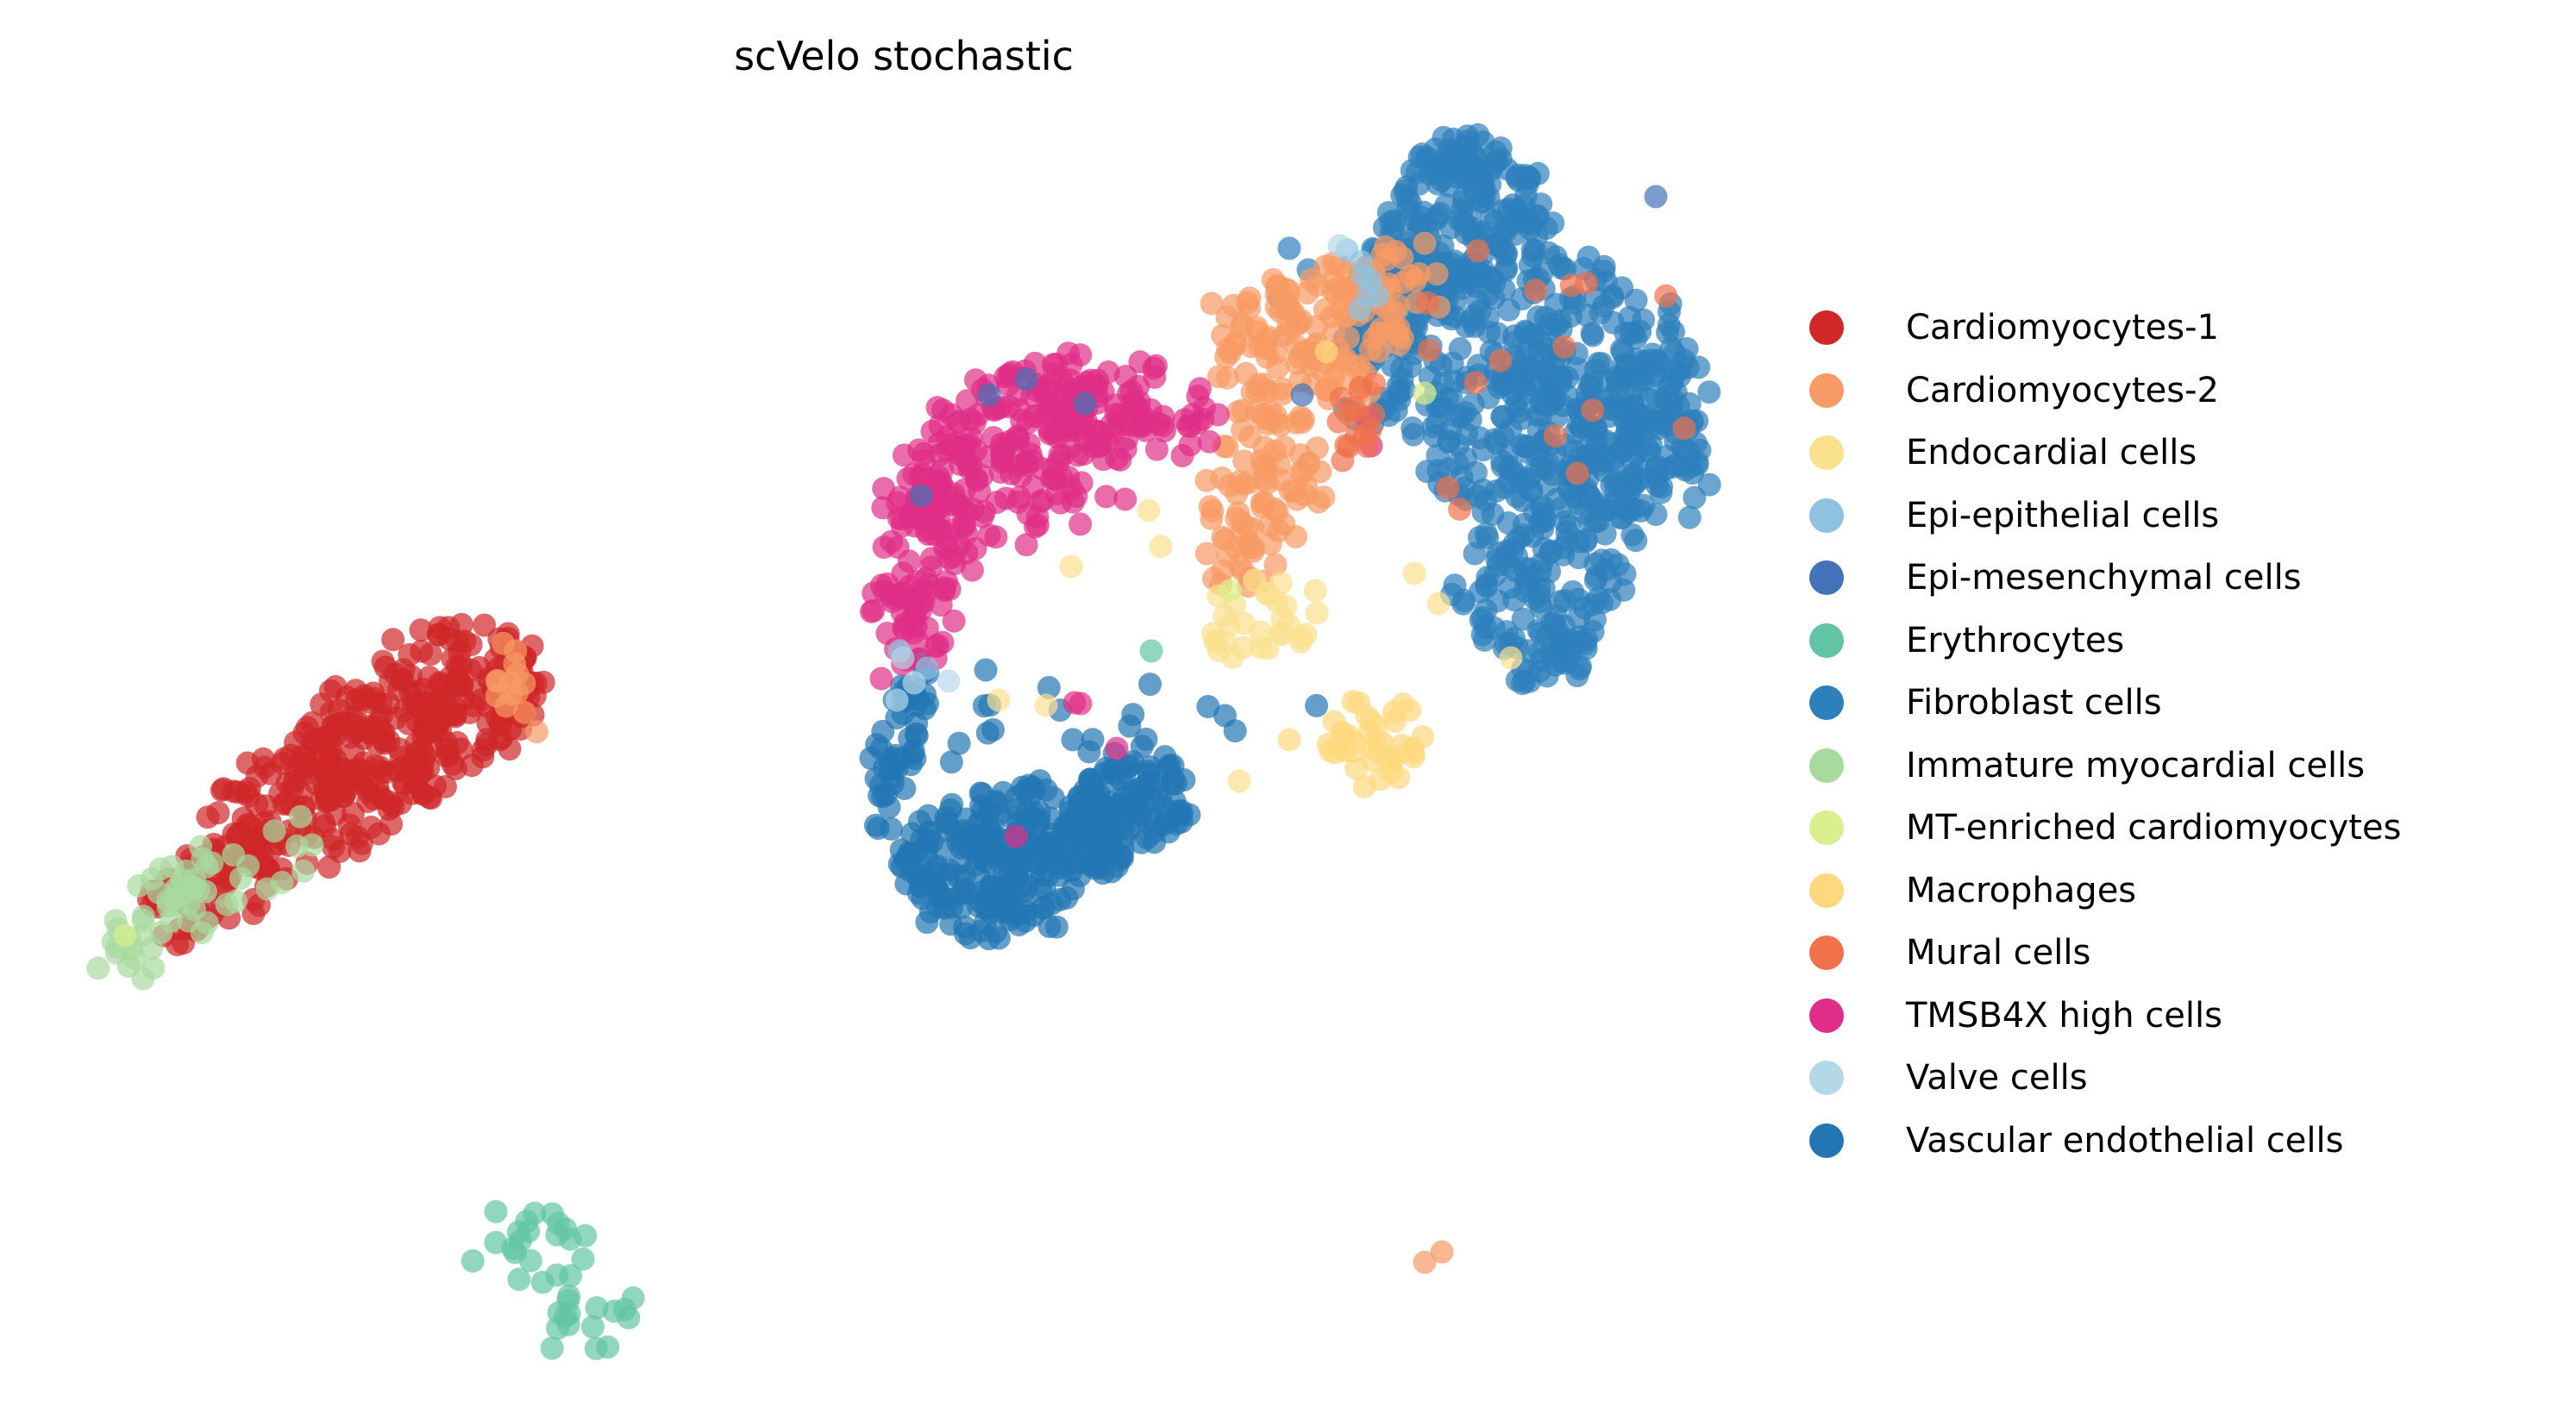 The width and height of the screenshot is (2576, 1408). I want to click on legend-item-12: Valve cells, so click(2105, 1079).